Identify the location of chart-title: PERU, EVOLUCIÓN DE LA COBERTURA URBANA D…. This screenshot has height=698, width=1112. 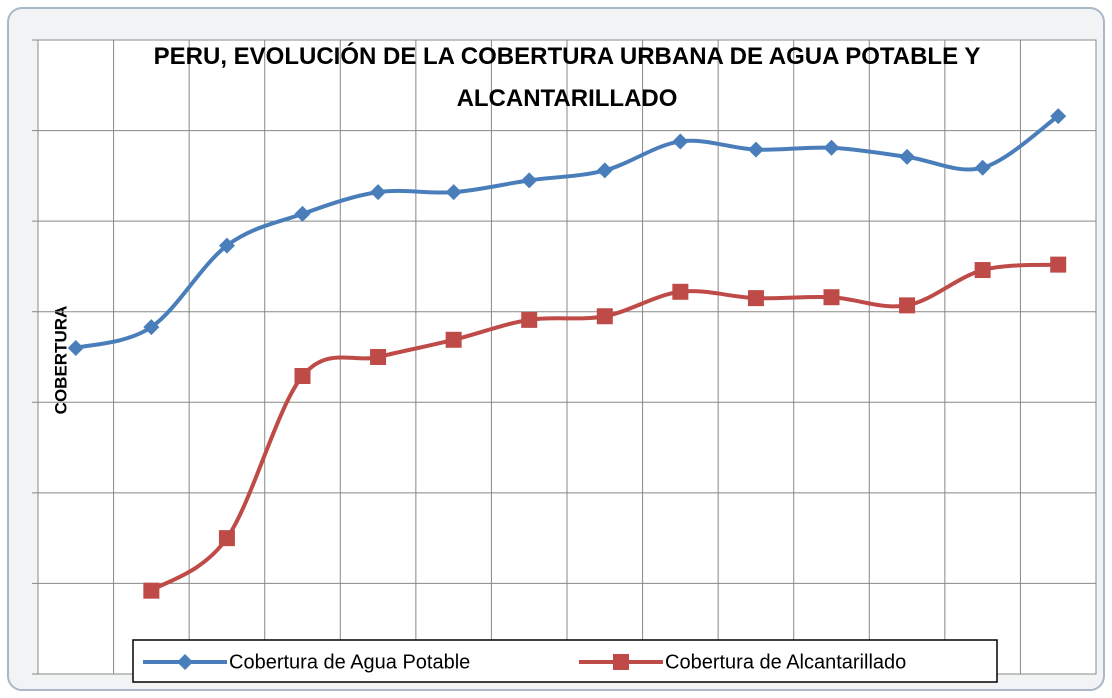
(567, 77).